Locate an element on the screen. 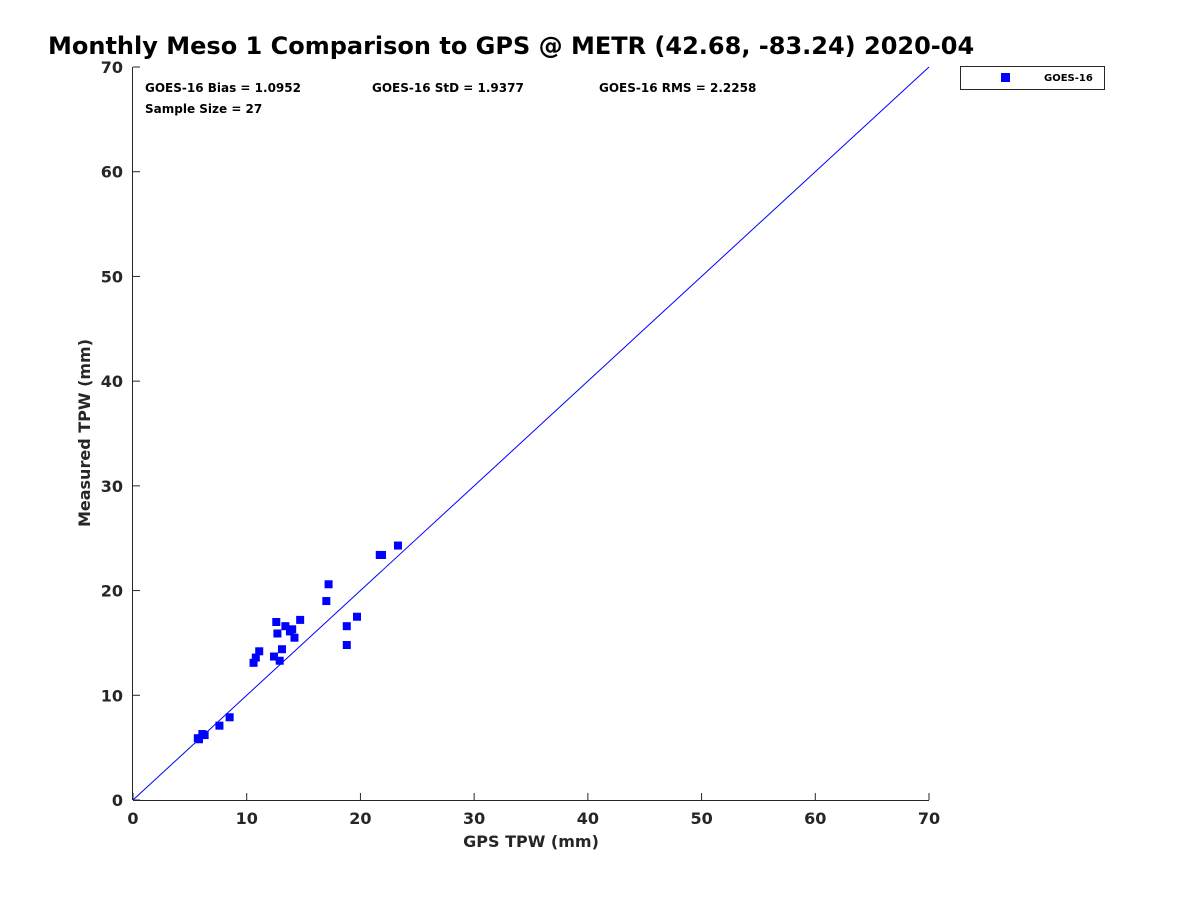 Image resolution: width=1200 pixels, height=900 pixels. stat-bias: GOES-16 Bias = 1.0952 is located at coordinates (223, 88).